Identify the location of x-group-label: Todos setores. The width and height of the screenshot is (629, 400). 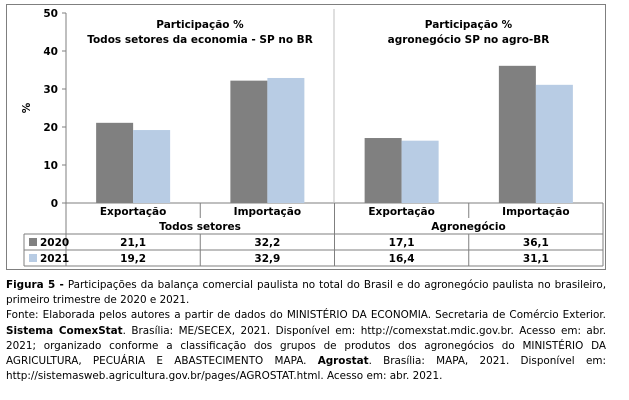
(200, 227).